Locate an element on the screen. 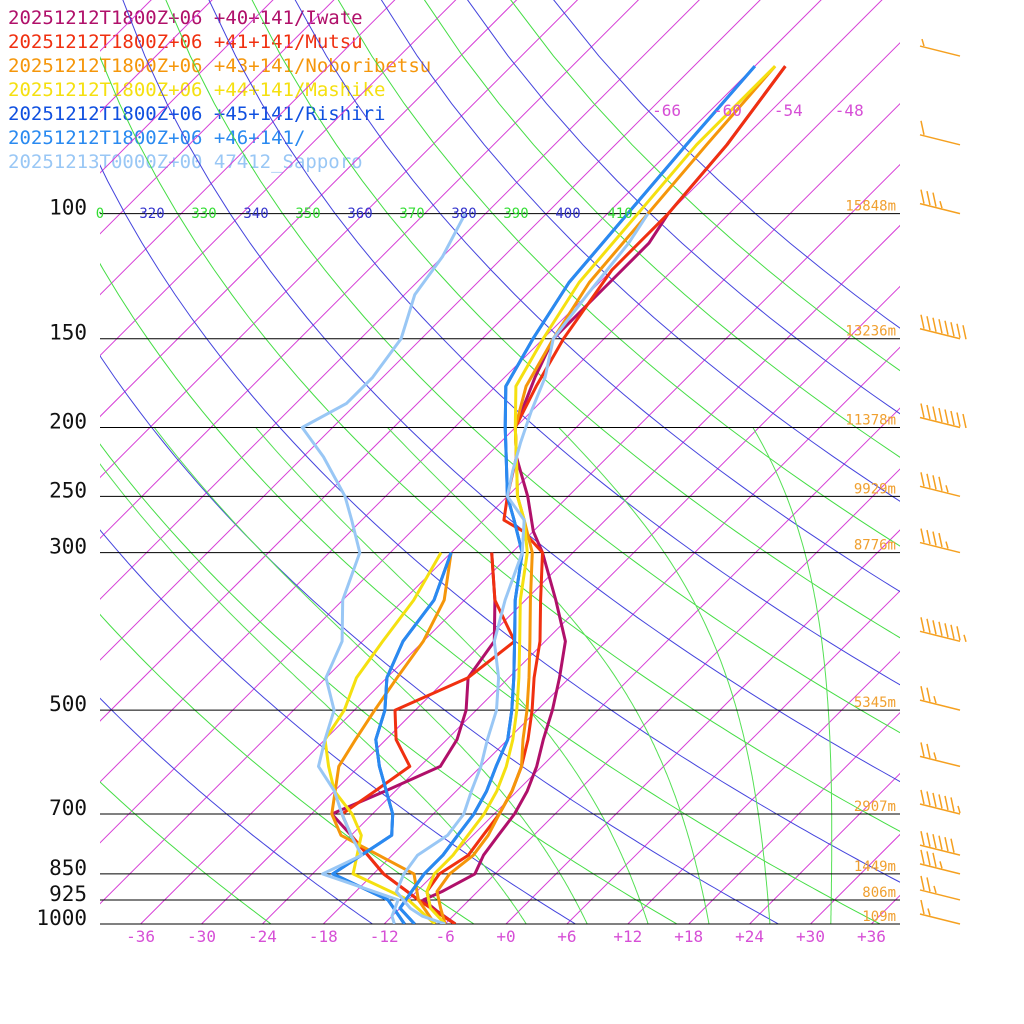  legend-entry: 20251213T0000Z+00 47412_Sapporo is located at coordinates (185, 162).